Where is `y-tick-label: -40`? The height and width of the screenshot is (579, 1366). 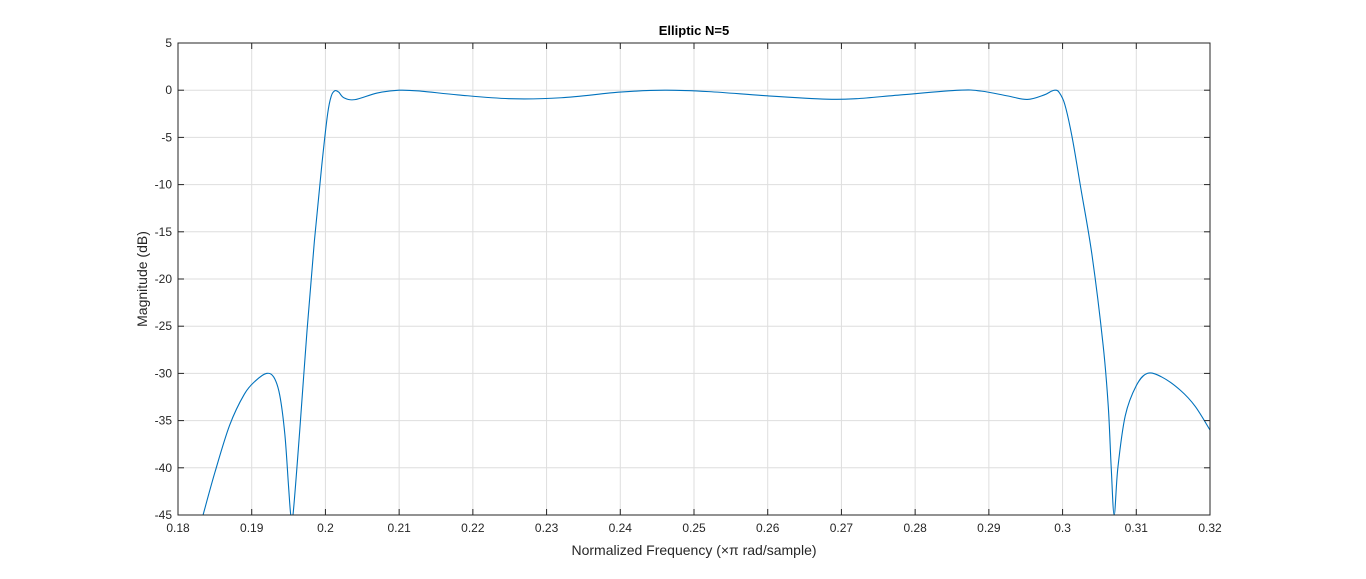
y-tick-label: -40 is located at coordinates (164, 468).